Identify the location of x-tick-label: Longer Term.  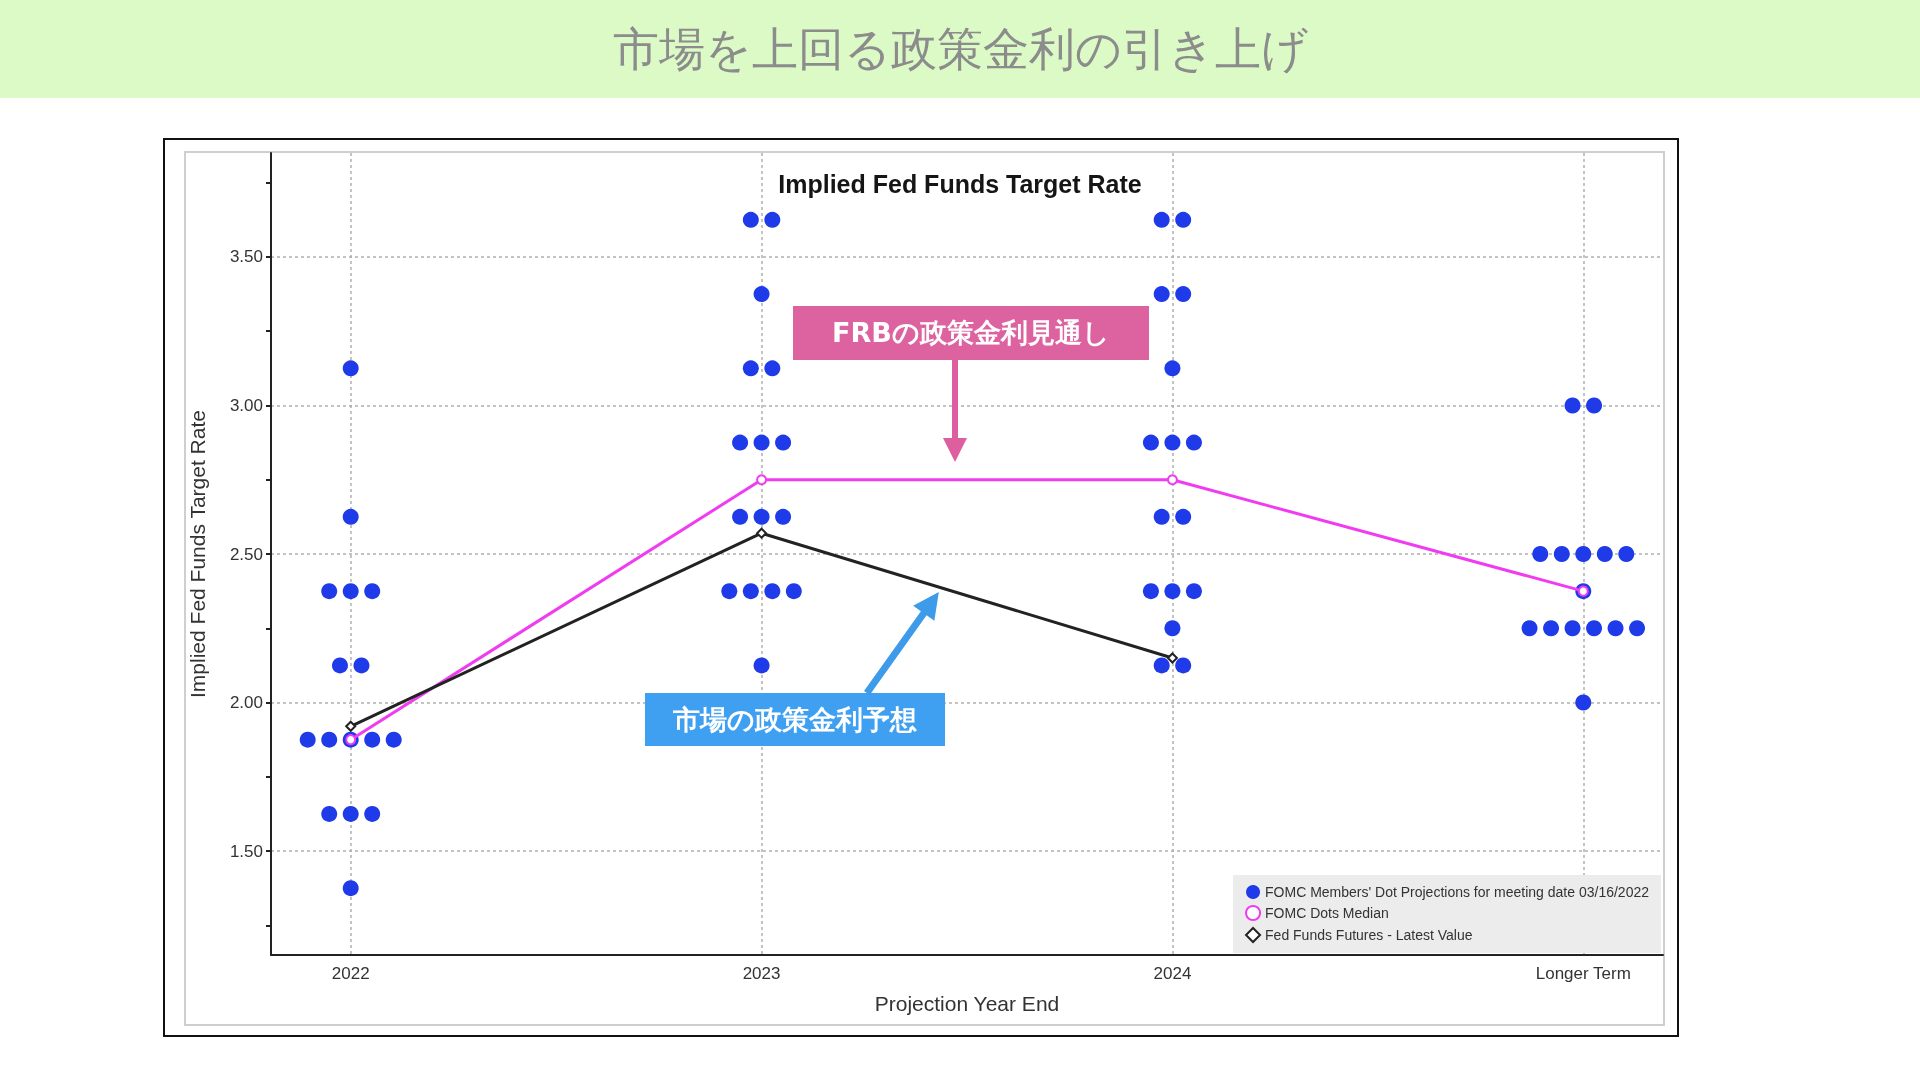
(1583, 973).